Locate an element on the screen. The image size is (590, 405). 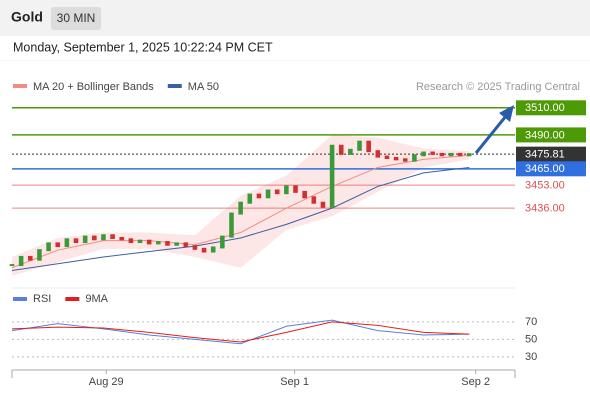
timeframe: 30 MIN is located at coordinates (76, 18).